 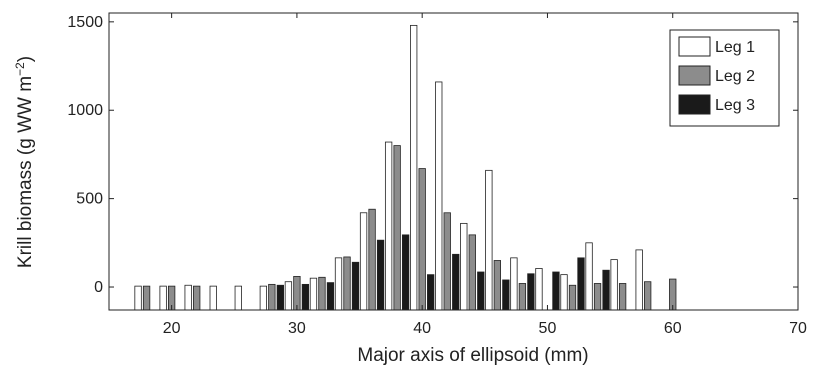 I want to click on bar-leg-2-36mm, so click(x=372, y=259).